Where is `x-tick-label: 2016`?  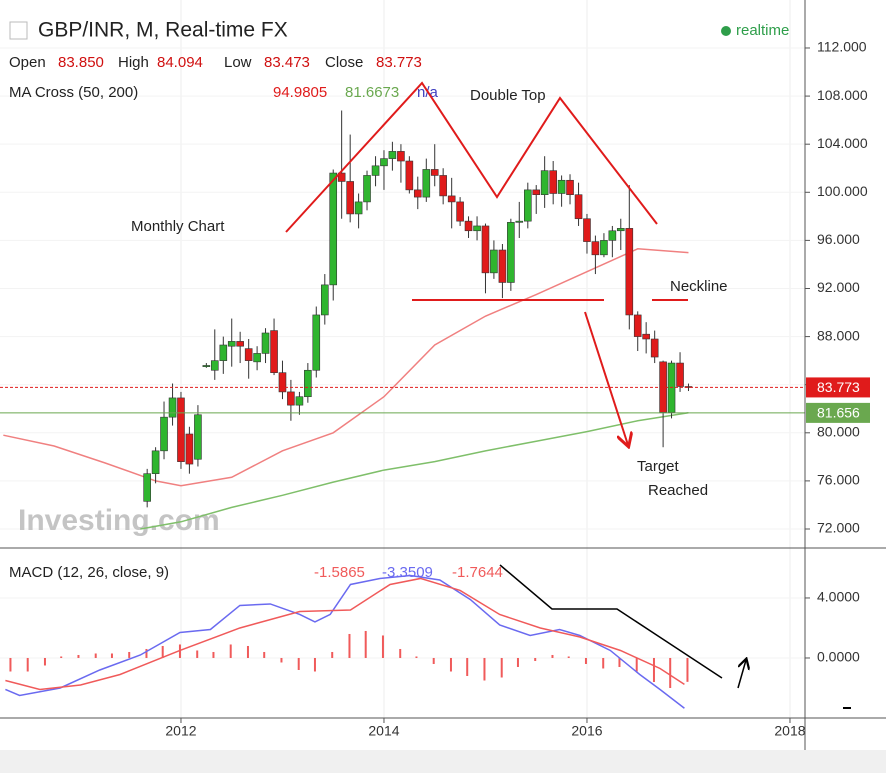 x-tick-label: 2016 is located at coordinates (586, 731).